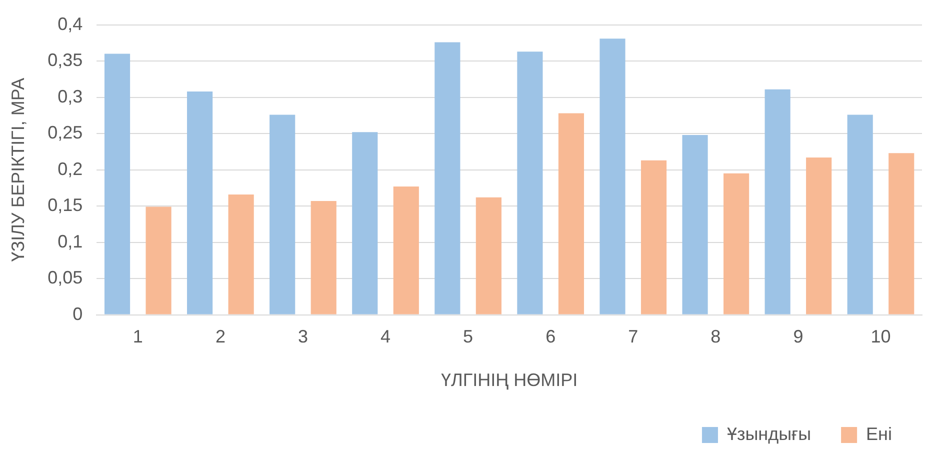  I want to click on y-tick-label: 0,1, so click(70, 241).